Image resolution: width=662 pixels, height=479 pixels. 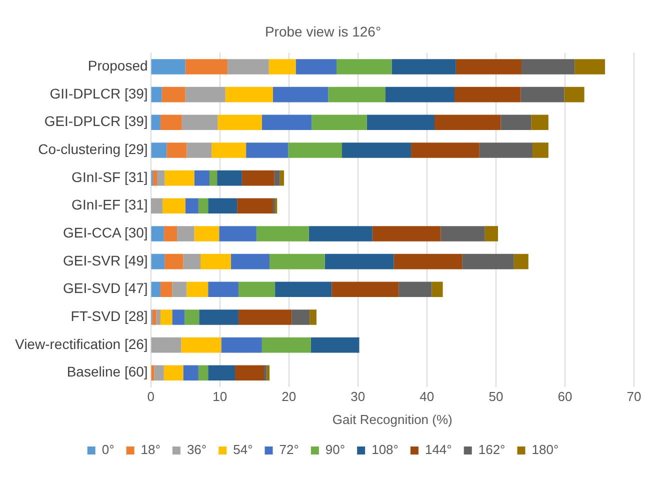 What do you see at coordinates (358, 396) in the screenshot?
I see `x-tick-label: 30` at bounding box center [358, 396].